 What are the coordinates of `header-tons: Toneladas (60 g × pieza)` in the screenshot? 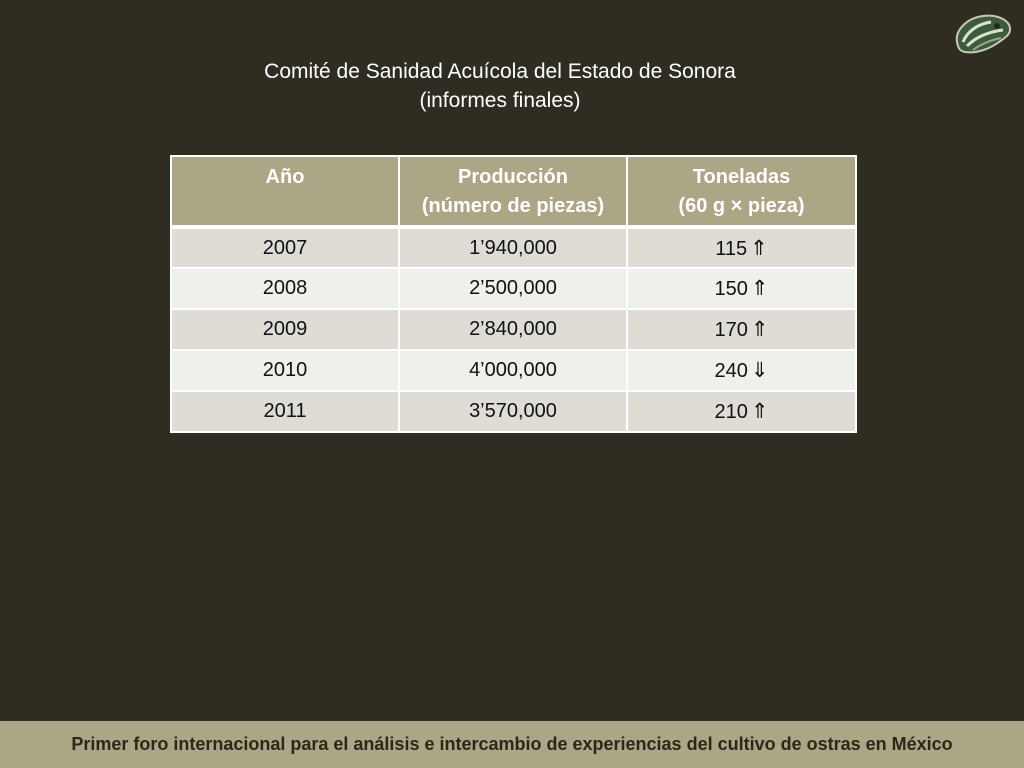 It's located at (741, 192).